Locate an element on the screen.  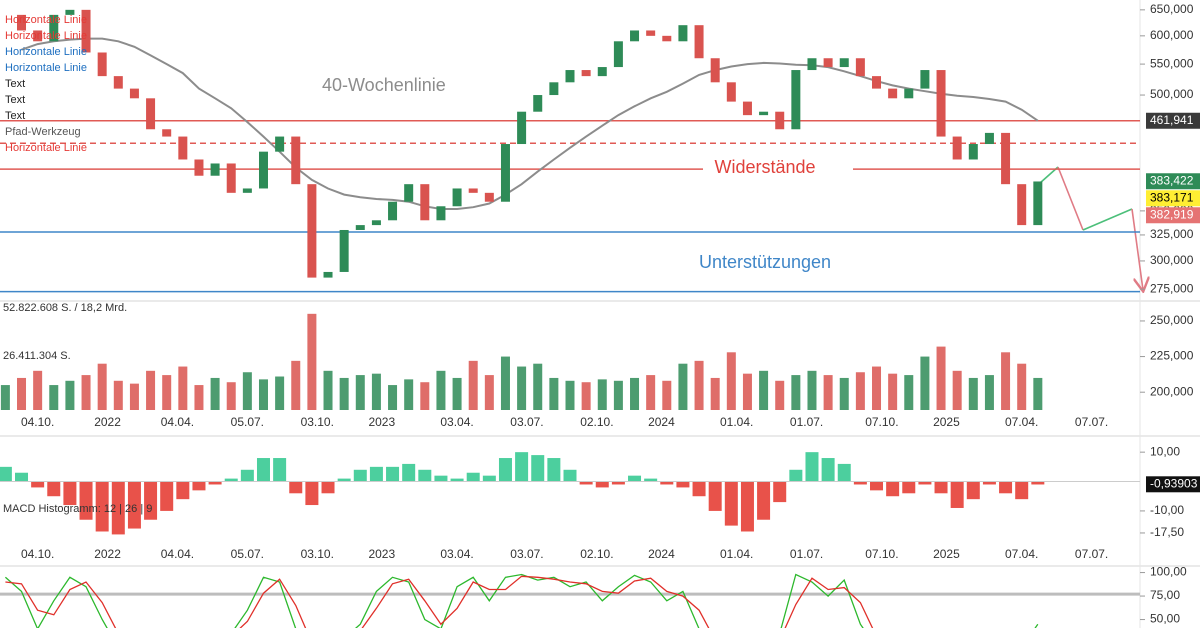
annotation-bg is located at coordinates (778, 168).